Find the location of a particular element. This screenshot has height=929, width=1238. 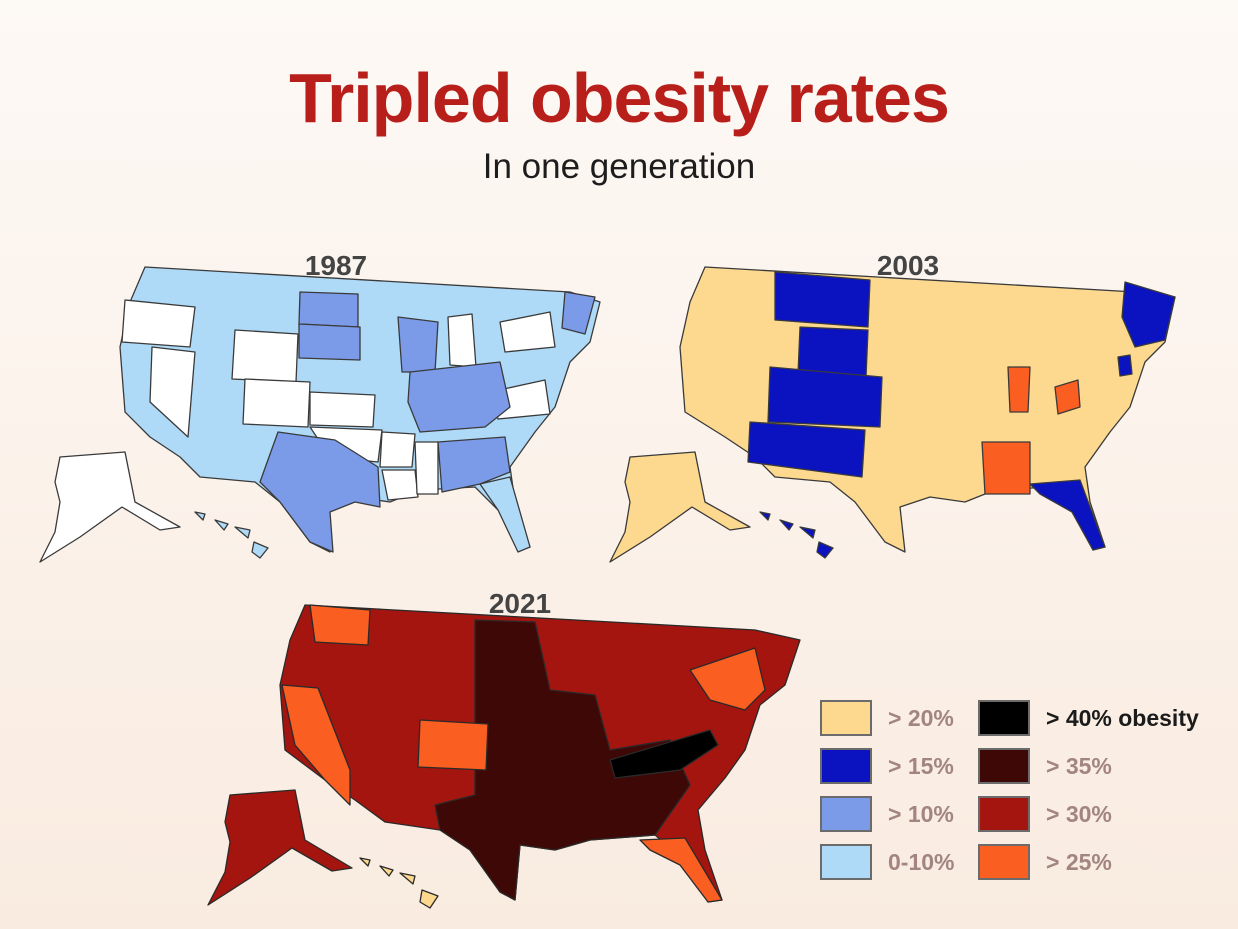

map-1987 is located at coordinates (320, 414).